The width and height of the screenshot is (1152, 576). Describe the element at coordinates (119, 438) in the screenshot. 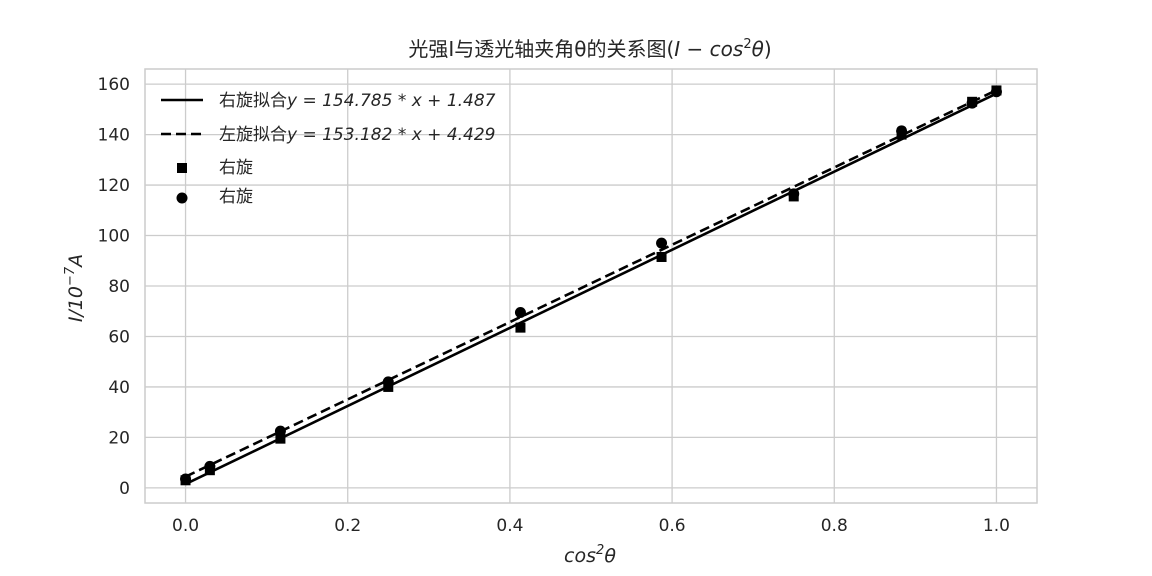

I see `y-tick-label: 20` at that location.